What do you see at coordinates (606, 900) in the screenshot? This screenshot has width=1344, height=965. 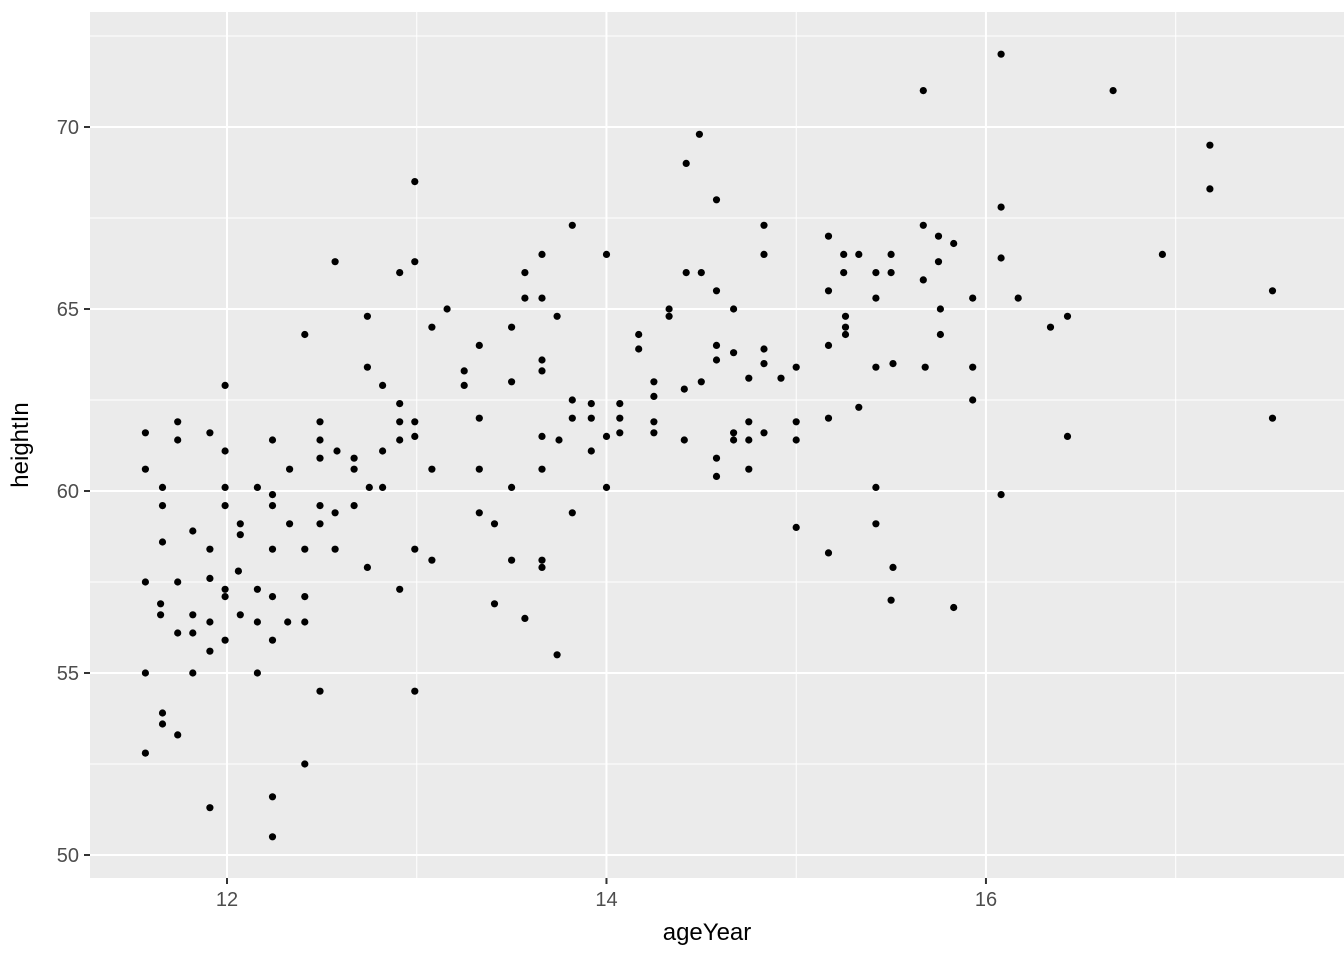 I see `x-tick-label: 14` at bounding box center [606, 900].